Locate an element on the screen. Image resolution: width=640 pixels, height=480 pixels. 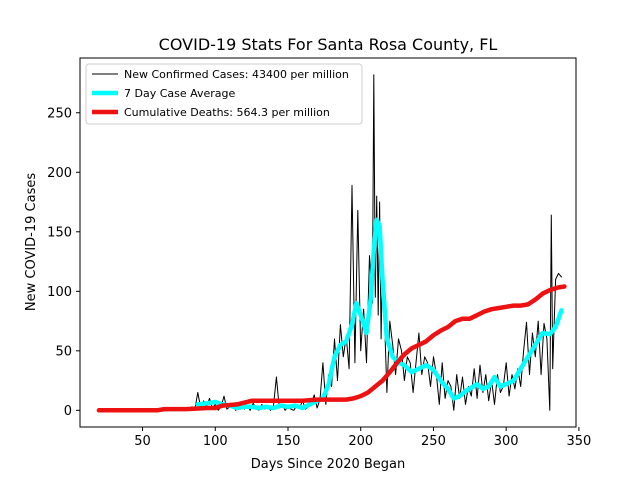
y-tick-label: 100 is located at coordinates (59, 292).